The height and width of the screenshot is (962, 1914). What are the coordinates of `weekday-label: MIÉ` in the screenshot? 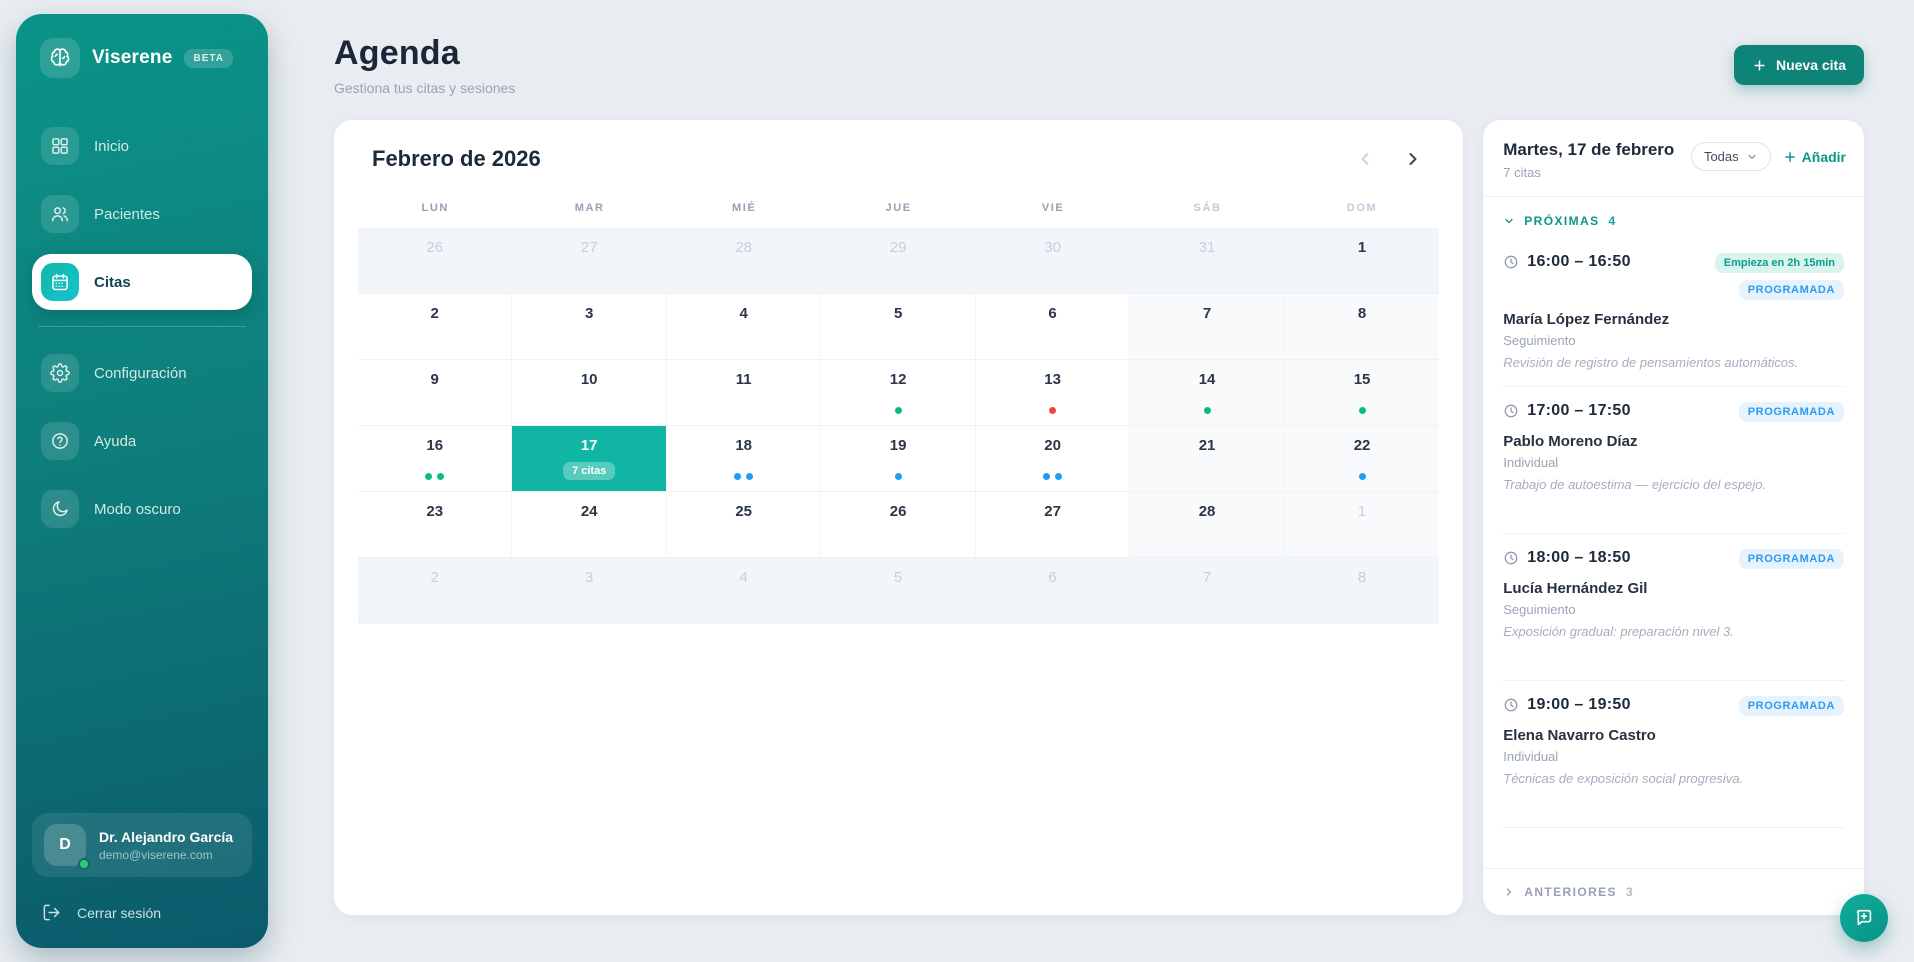 It's located at (744, 208).